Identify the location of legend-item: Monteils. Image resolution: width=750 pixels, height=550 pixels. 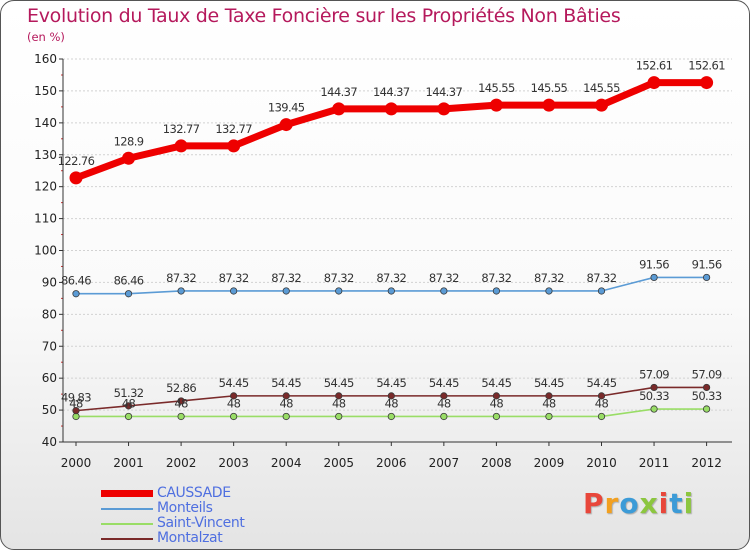
(172, 508).